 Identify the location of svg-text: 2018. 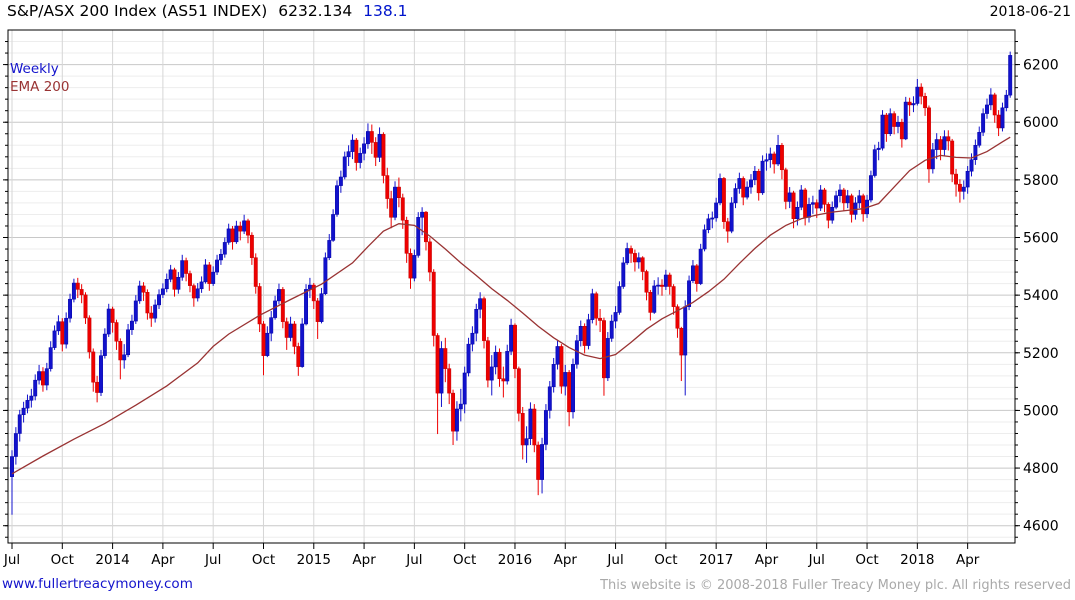
(917, 560).